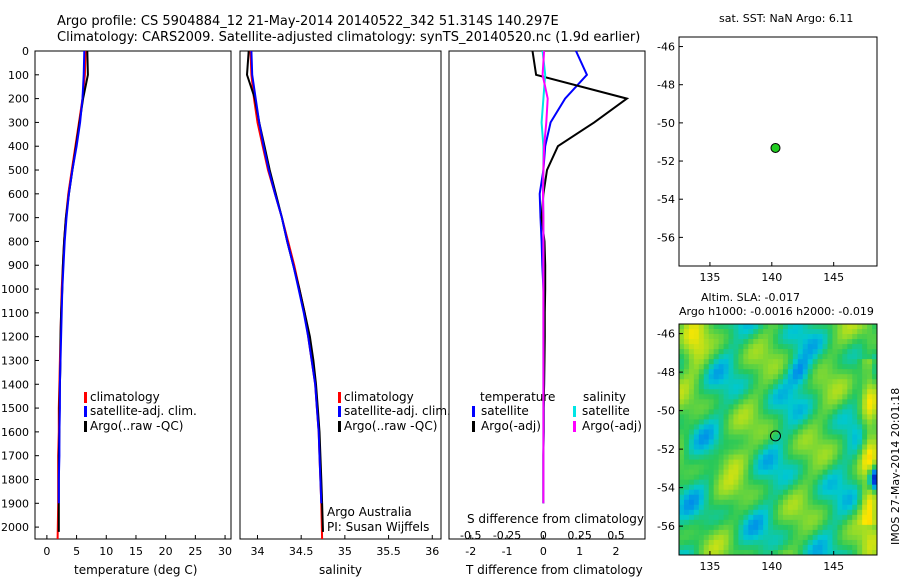 This screenshot has width=900, height=580. I want to click on sla-x-tick-label: 140, so click(771, 566).